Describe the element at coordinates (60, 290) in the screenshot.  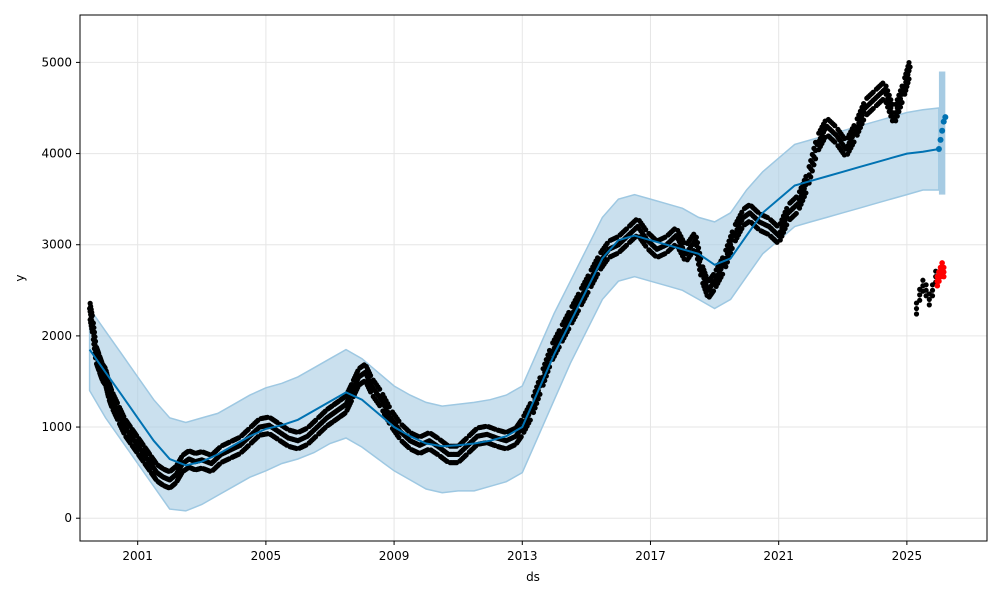
I see `y-axis-ticks: 0 1000 2000 3000 4000 5000` at that location.